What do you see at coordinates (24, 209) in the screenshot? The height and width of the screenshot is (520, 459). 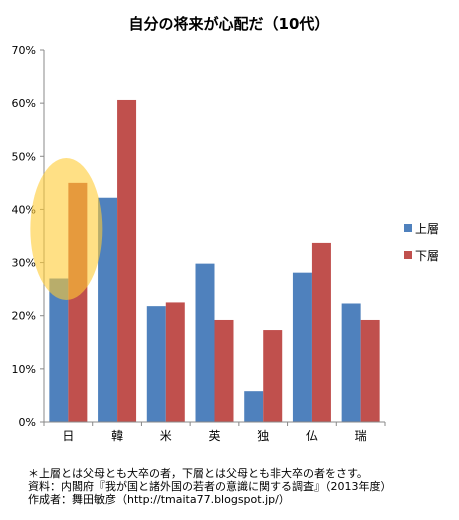 I see `y-tick-label: 40%` at bounding box center [24, 209].